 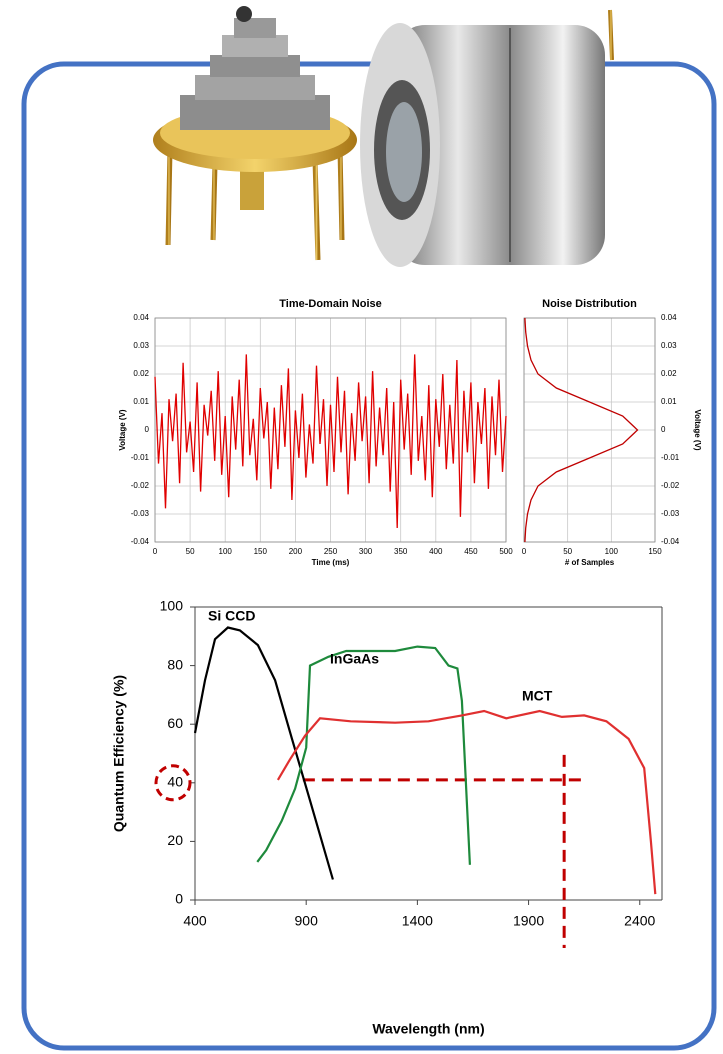 I want to click on y-tick-label: 40, so click(x=175, y=782).